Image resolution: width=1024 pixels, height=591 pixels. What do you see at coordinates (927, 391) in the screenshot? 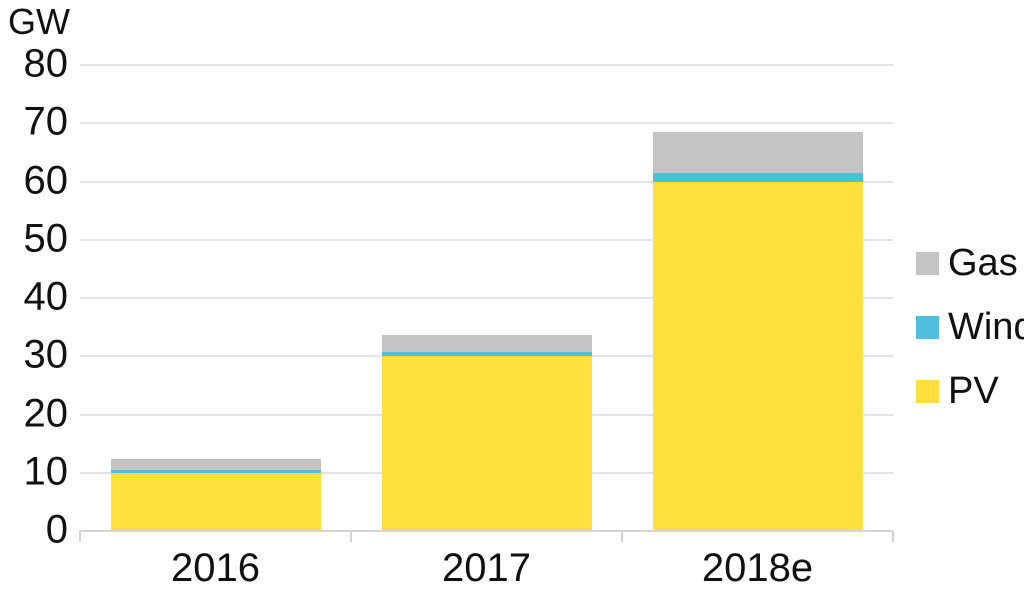
I see `legend-swatch-pv` at bounding box center [927, 391].